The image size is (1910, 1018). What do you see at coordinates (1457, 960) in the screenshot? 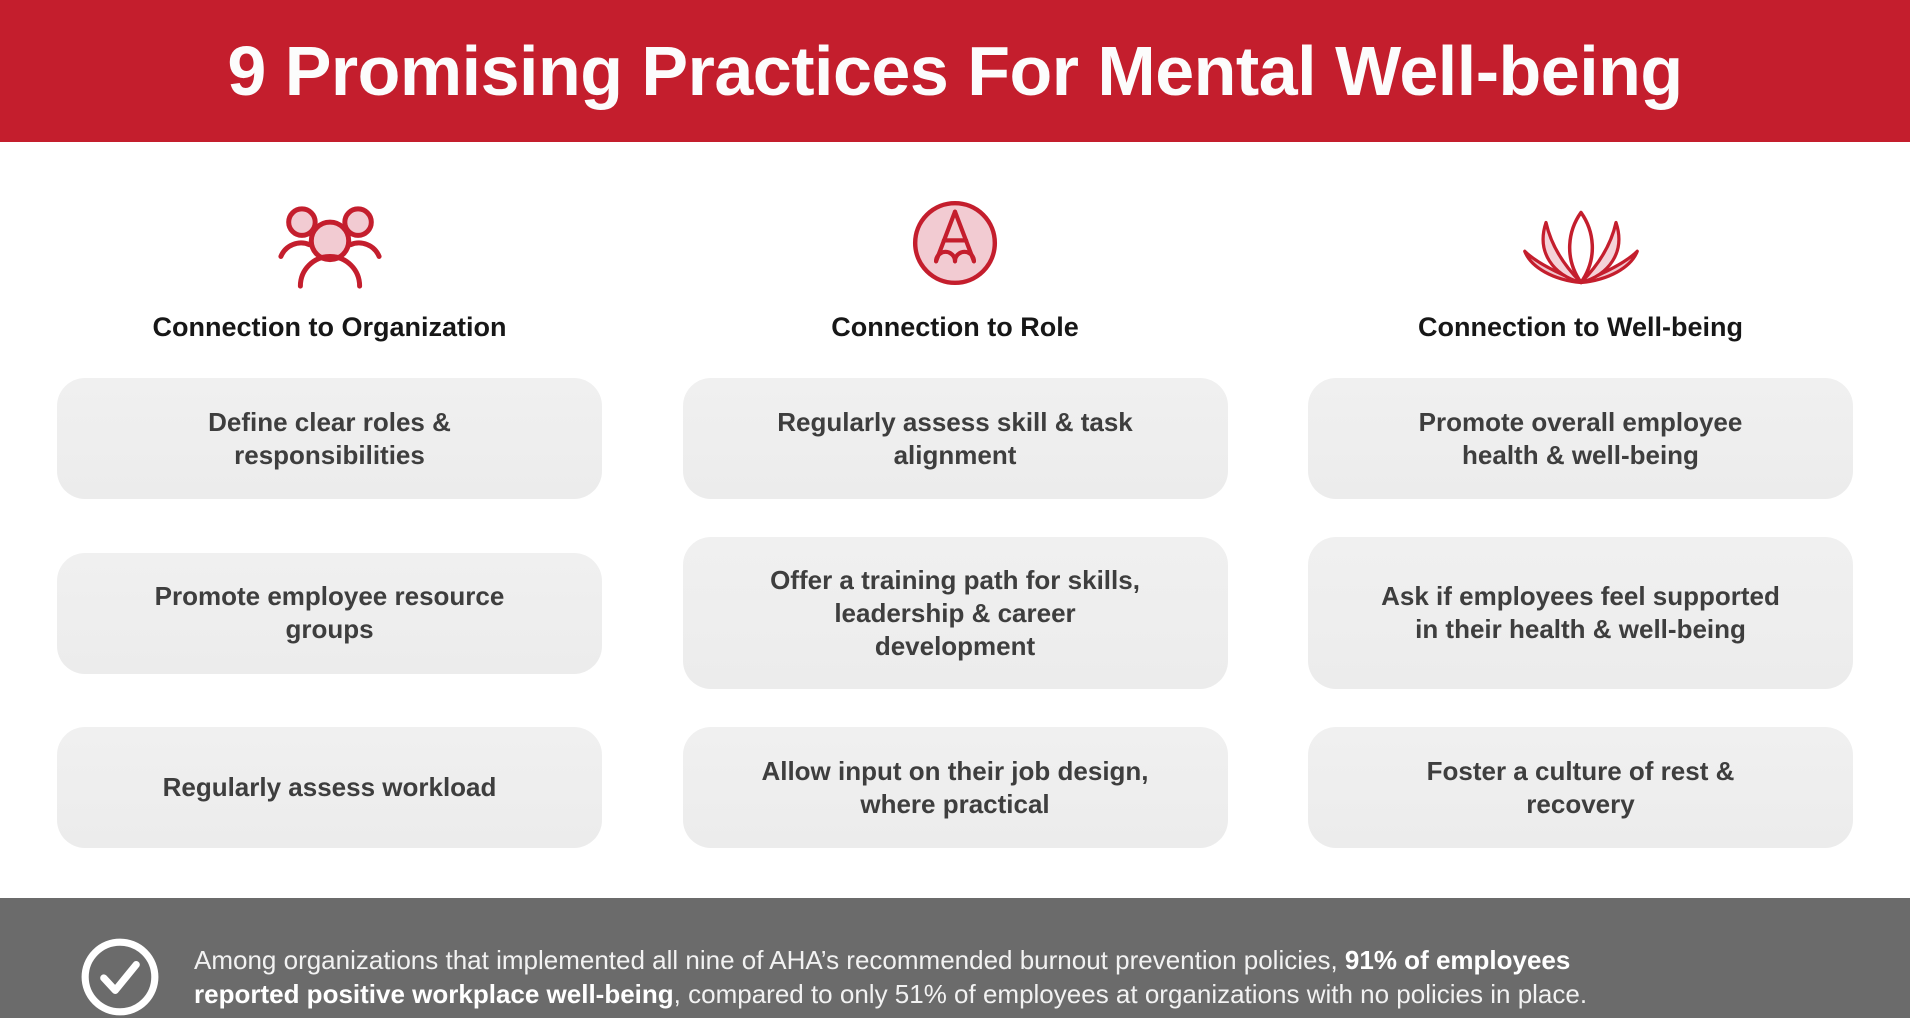
I see `footer-text-bold: 91% of employees` at bounding box center [1457, 960].